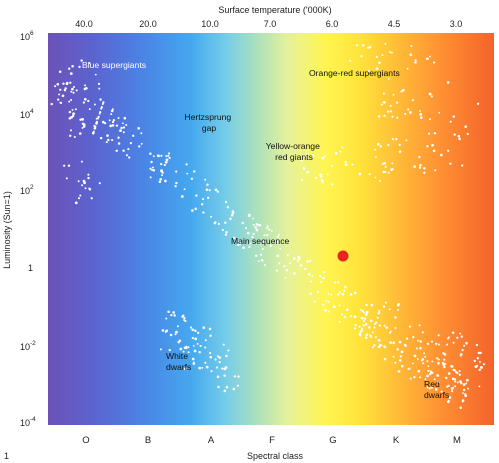 This screenshot has width=499, height=463. What do you see at coordinates (274, 10) in the screenshot?
I see `top-axis-title: Surface temperature ('000K)` at bounding box center [274, 10].